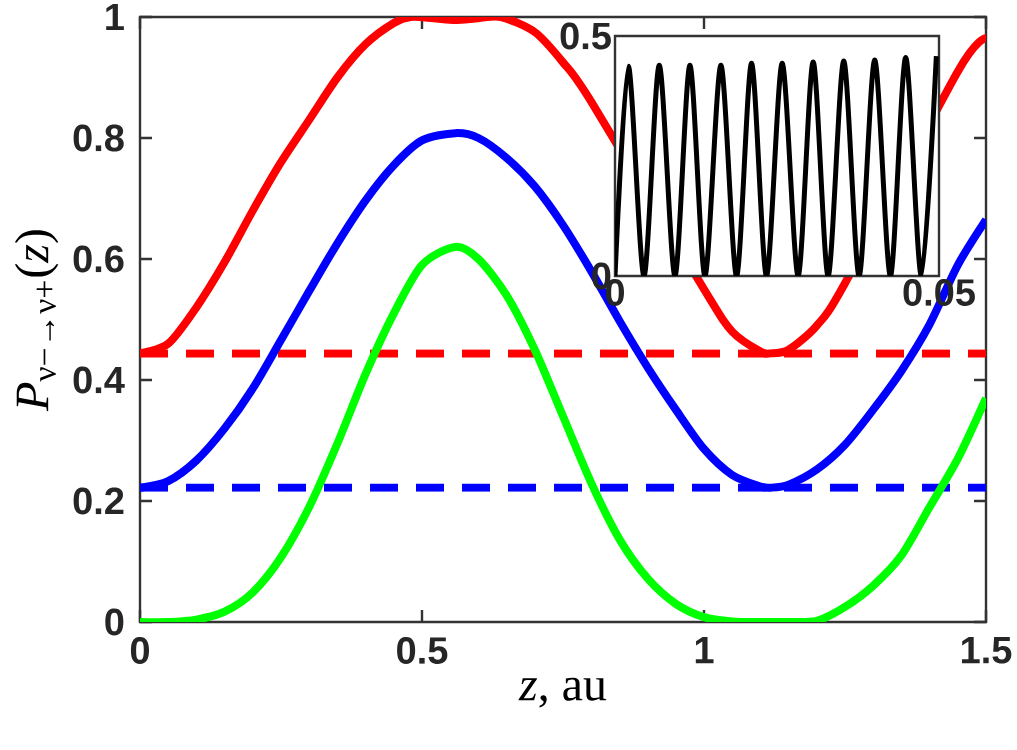  I want to click on y-tick-label: 0.8, so click(98, 138).